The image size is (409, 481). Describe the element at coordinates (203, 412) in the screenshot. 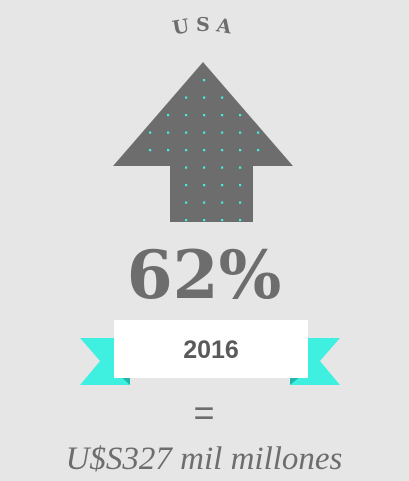

I see `equals-sign: =` at that location.